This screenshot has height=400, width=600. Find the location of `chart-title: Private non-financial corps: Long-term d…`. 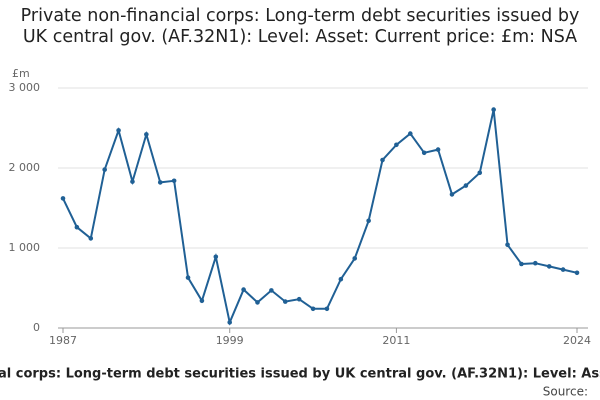

chart-title: Private non-financial corps: Long-term d… is located at coordinates (300, 26).